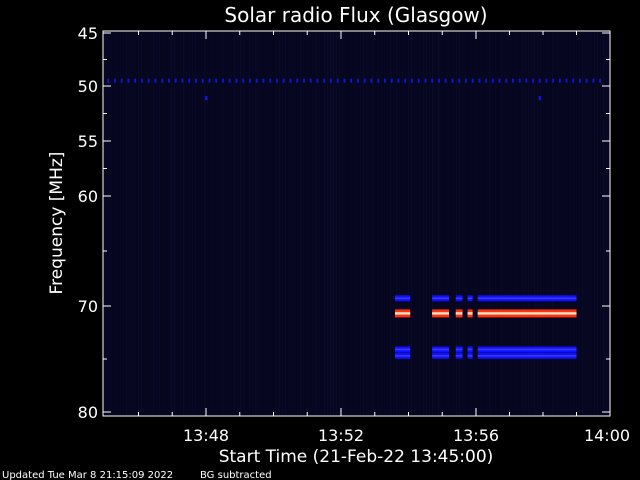 This screenshot has width=640, height=480. I want to click on x-tick-label: 13:48, so click(206, 435).